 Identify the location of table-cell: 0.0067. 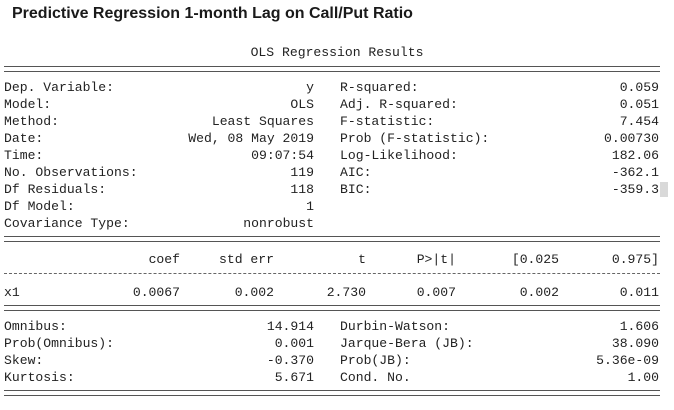
(156, 292).